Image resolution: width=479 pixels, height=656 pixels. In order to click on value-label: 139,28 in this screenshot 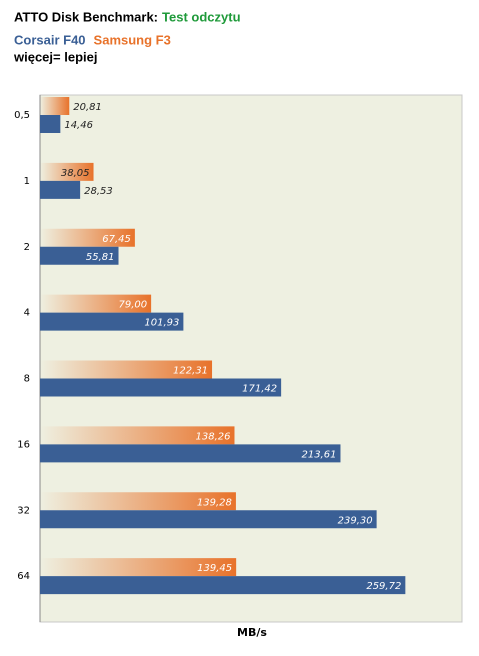, I will do `click(214, 502)`.